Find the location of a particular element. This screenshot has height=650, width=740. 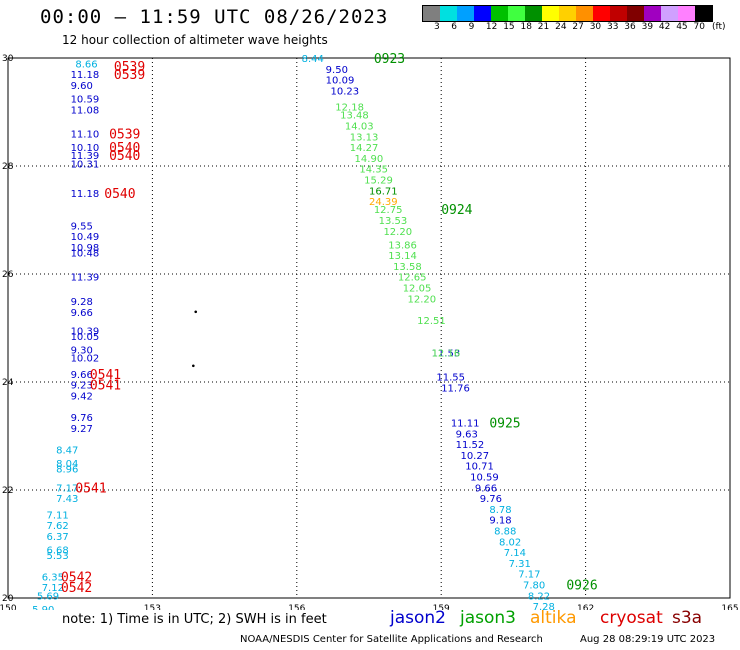

wave-height-value: 11.11 is located at coordinates (465, 424).